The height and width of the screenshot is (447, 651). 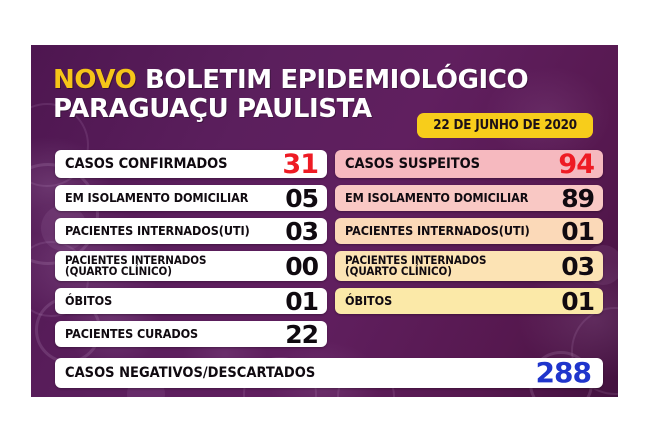 I want to click on table-row: PACIENTES INTERNADOS (QUARTO CLÍNICO) 03, so click(x=469, y=266).